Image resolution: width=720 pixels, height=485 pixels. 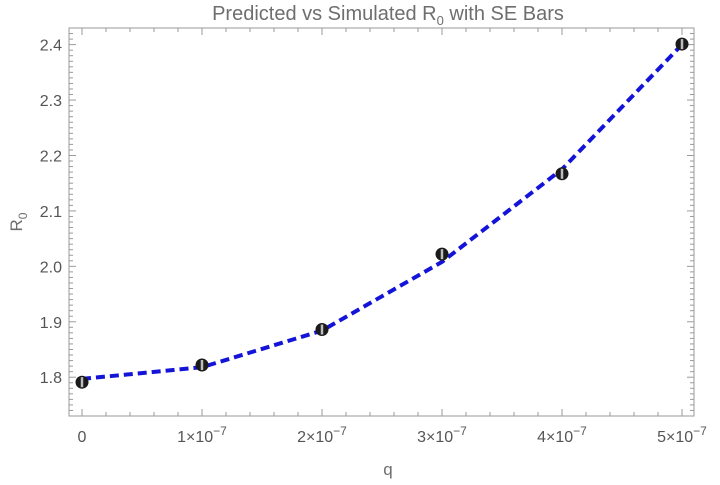 I want to click on x-axis-label: q, so click(x=387, y=469).